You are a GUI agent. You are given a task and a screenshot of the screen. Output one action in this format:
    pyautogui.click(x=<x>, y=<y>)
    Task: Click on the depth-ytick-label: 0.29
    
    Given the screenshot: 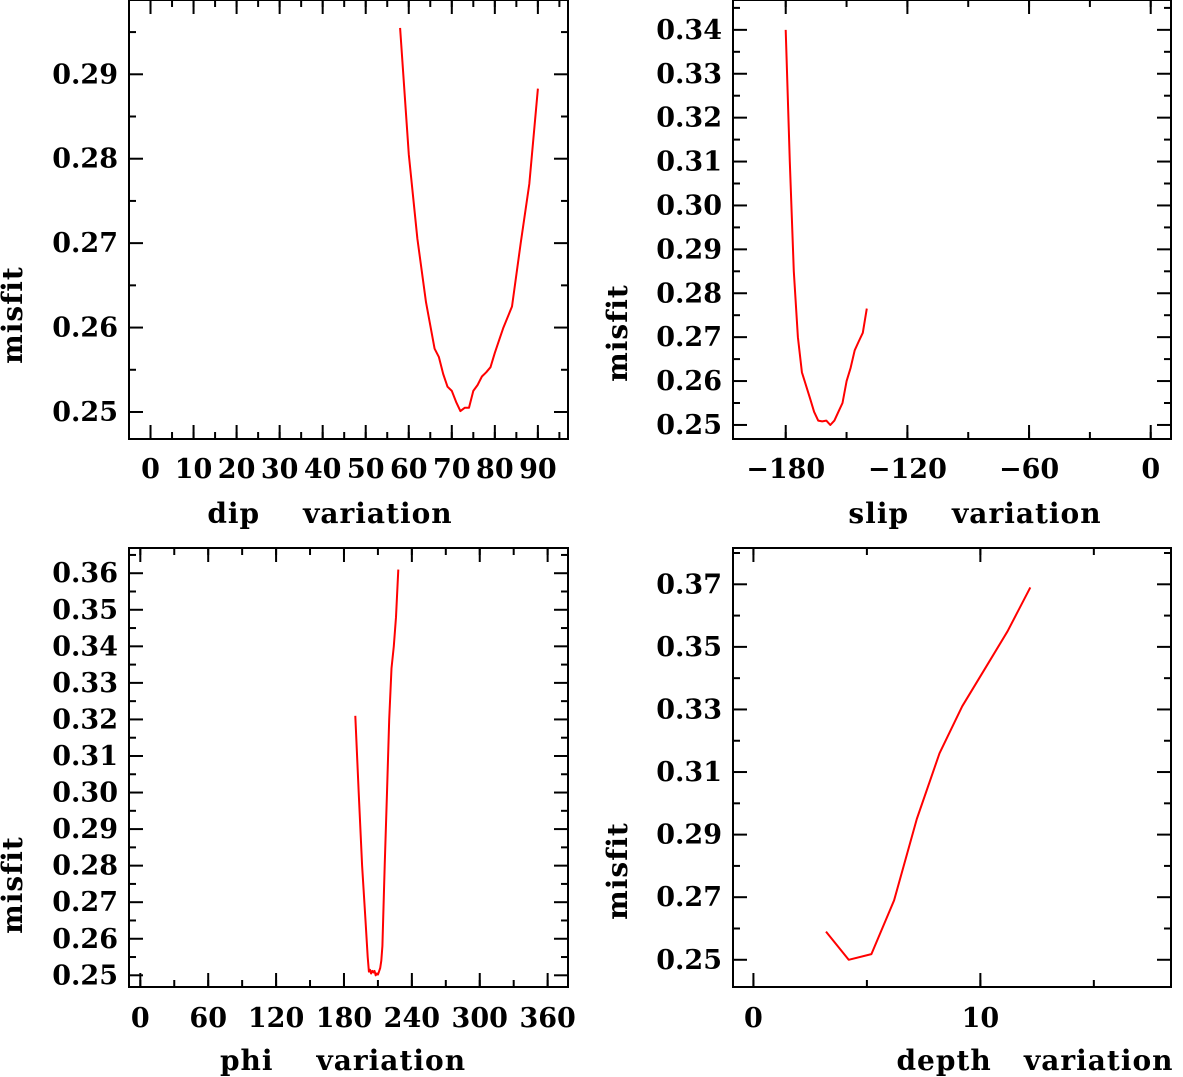 What is the action you would take?
    pyautogui.click(x=689, y=835)
    